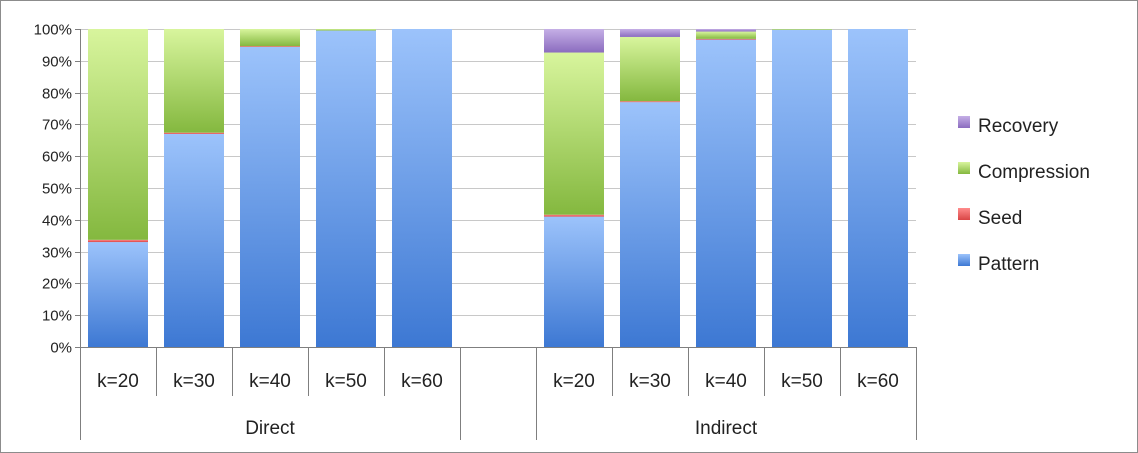 Image resolution: width=1138 pixels, height=453 pixels. What do you see at coordinates (57, 157) in the screenshot?
I see `y-tick-label: 60%` at bounding box center [57, 157].